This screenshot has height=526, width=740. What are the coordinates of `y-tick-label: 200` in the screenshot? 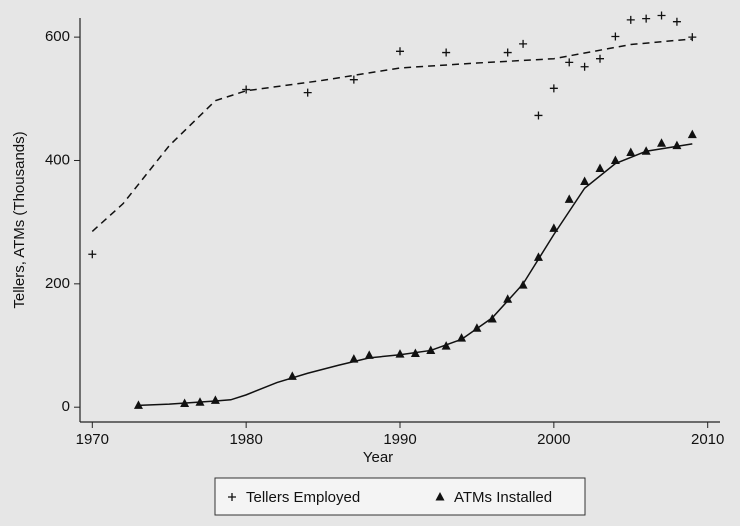 It's located at (57, 283).